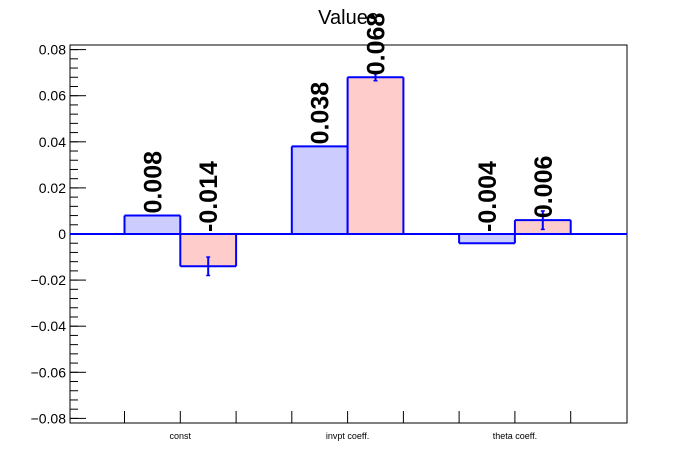 This screenshot has height=472, width=696. Describe the element at coordinates (348, 18) in the screenshot. I see `chart-title: Values` at that location.